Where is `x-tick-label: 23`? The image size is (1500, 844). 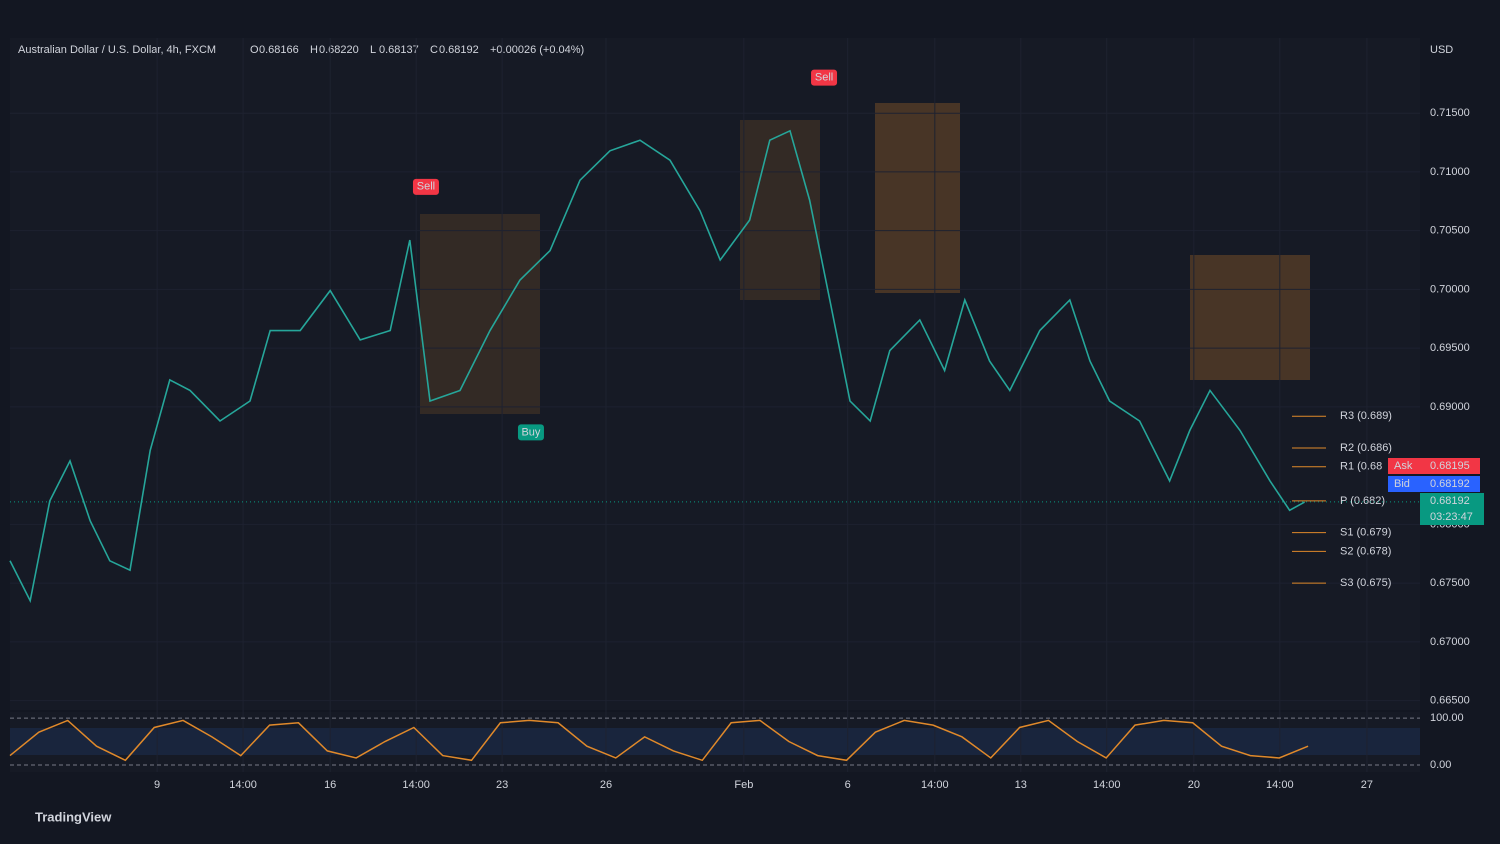
x-tick-label: 23 is located at coordinates (502, 785).